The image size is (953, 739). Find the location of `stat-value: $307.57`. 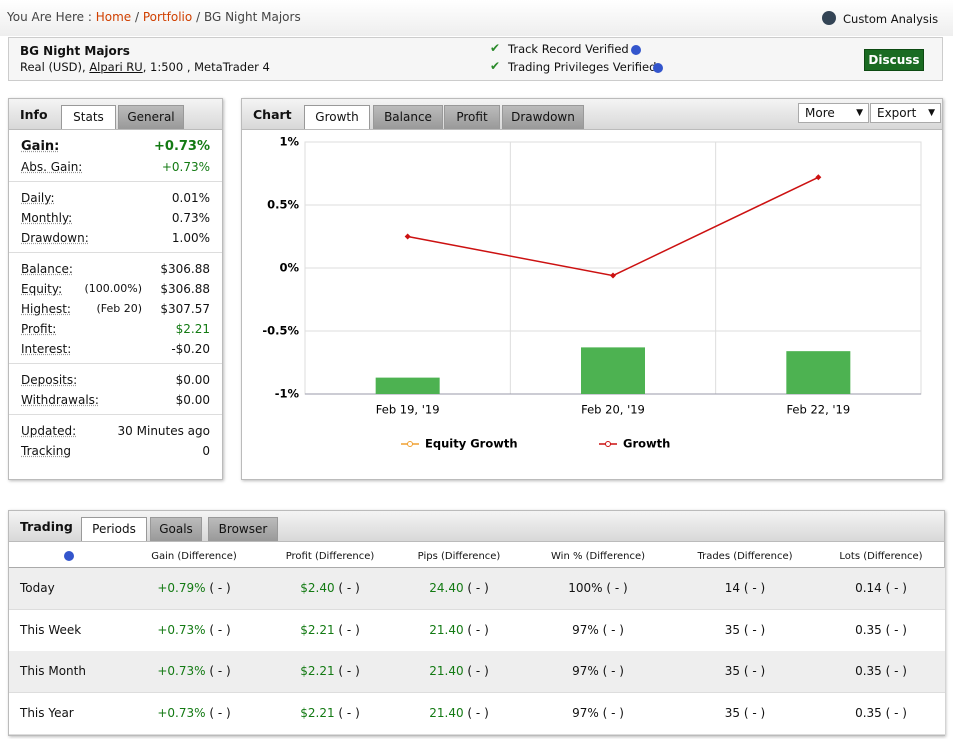

stat-value: $307.57 is located at coordinates (185, 309).